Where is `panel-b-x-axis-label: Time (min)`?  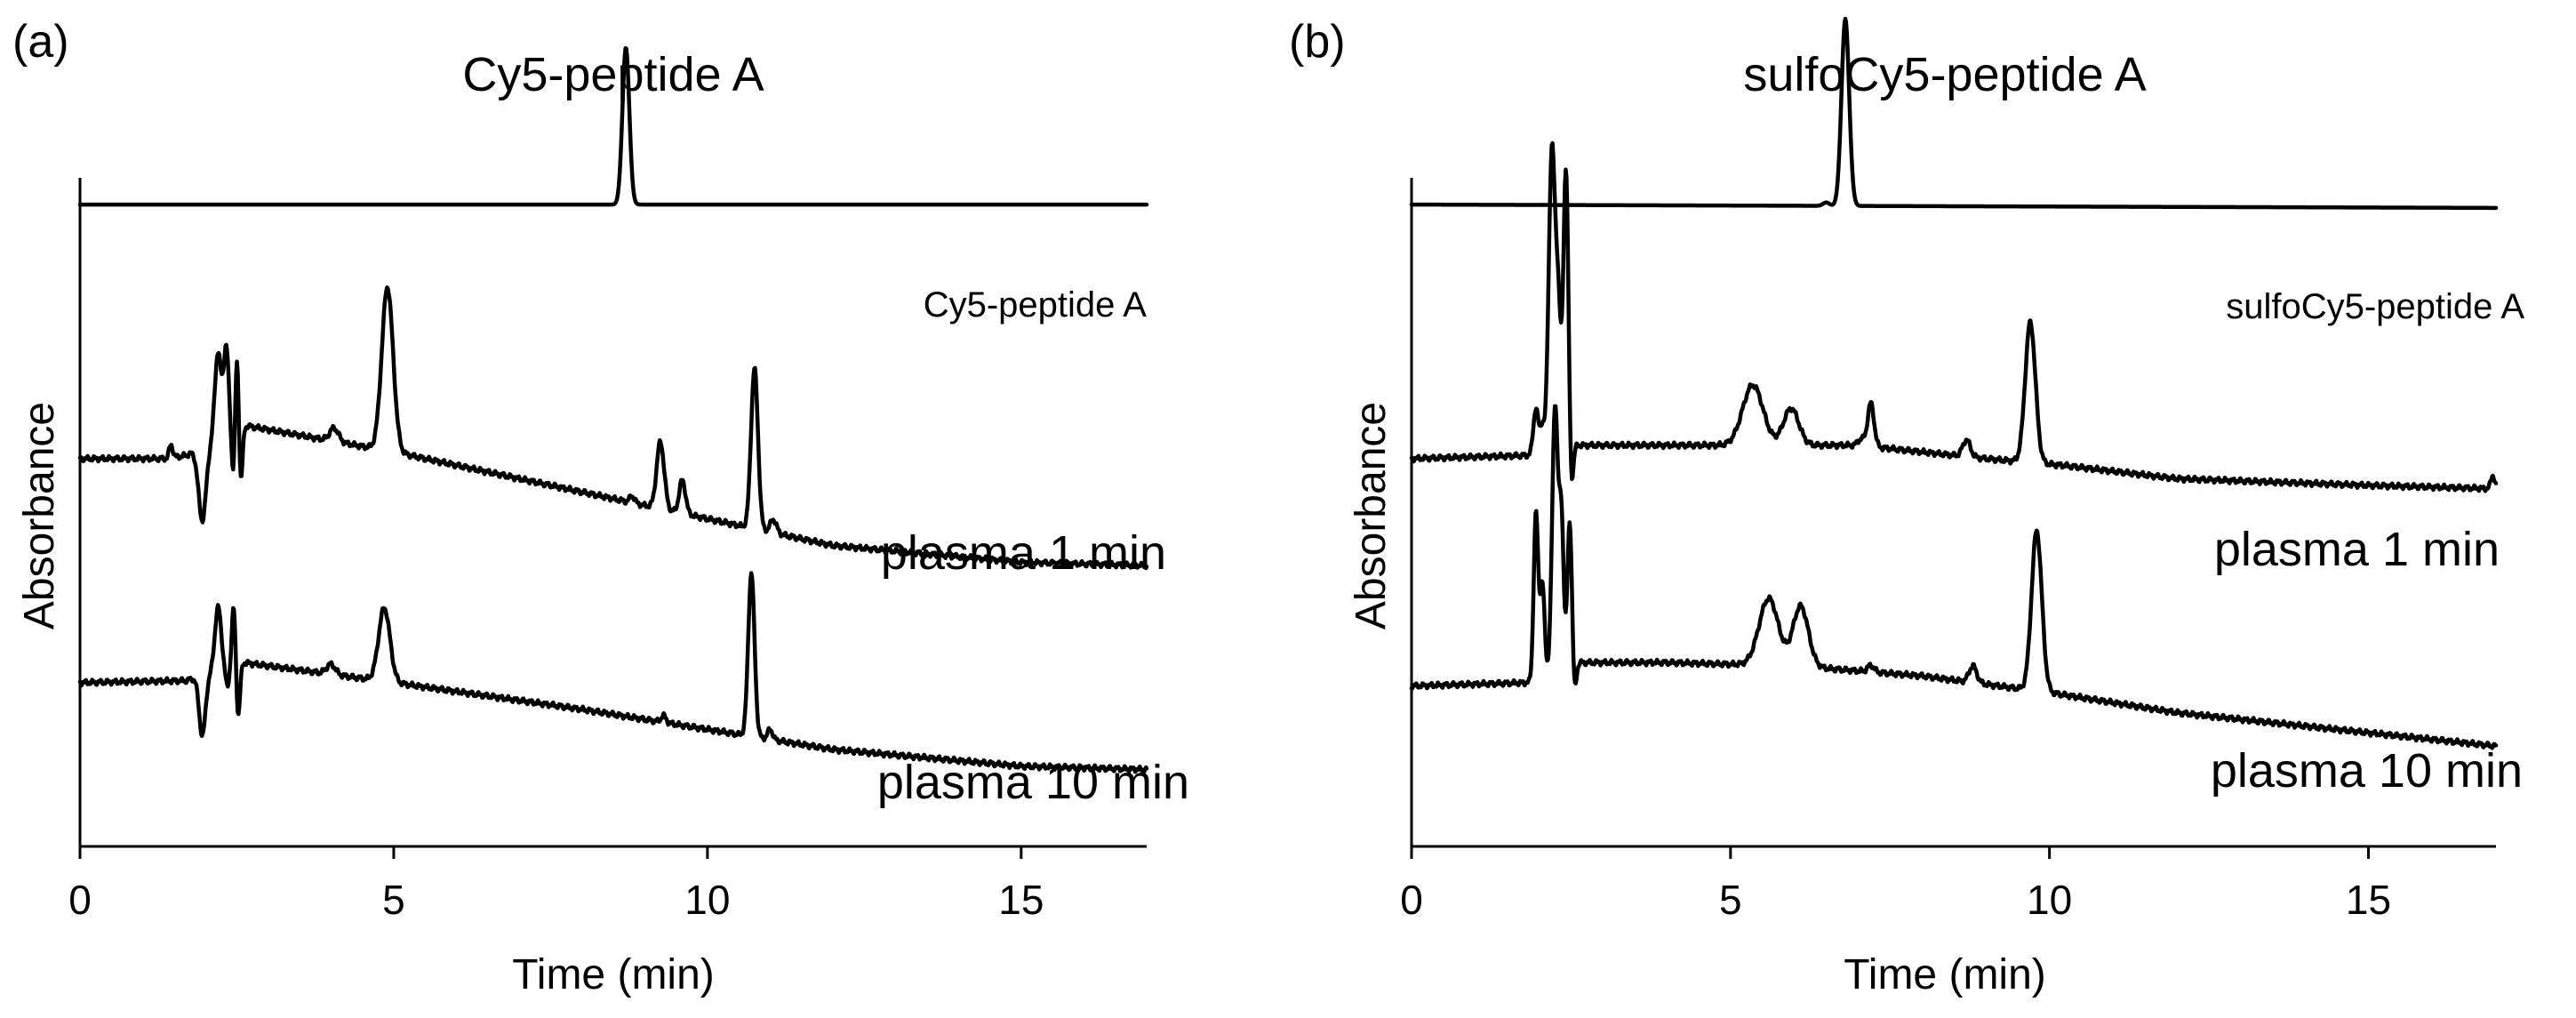 panel-b-x-axis-label: Time (min) is located at coordinates (1945, 974).